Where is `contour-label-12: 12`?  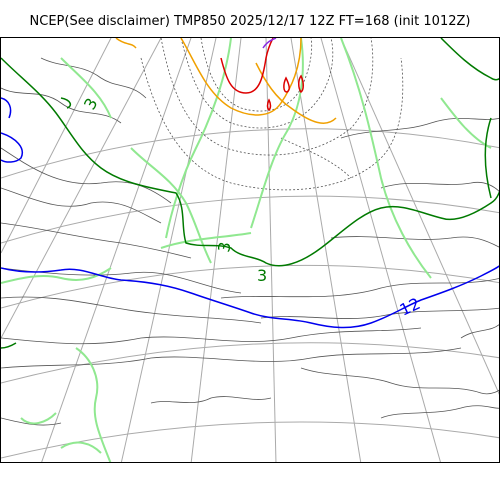
contour-label-12: 12 is located at coordinates (410, 307).